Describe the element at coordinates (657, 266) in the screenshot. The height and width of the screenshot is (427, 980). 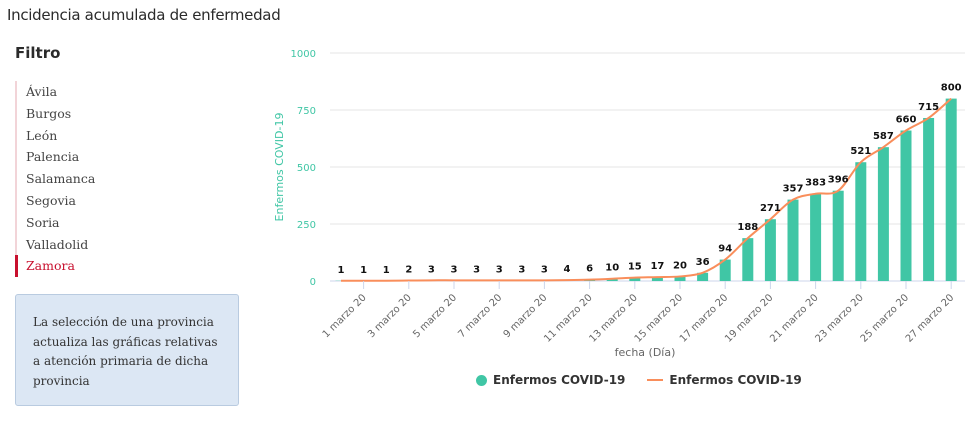
I see `data-label: 17` at that location.